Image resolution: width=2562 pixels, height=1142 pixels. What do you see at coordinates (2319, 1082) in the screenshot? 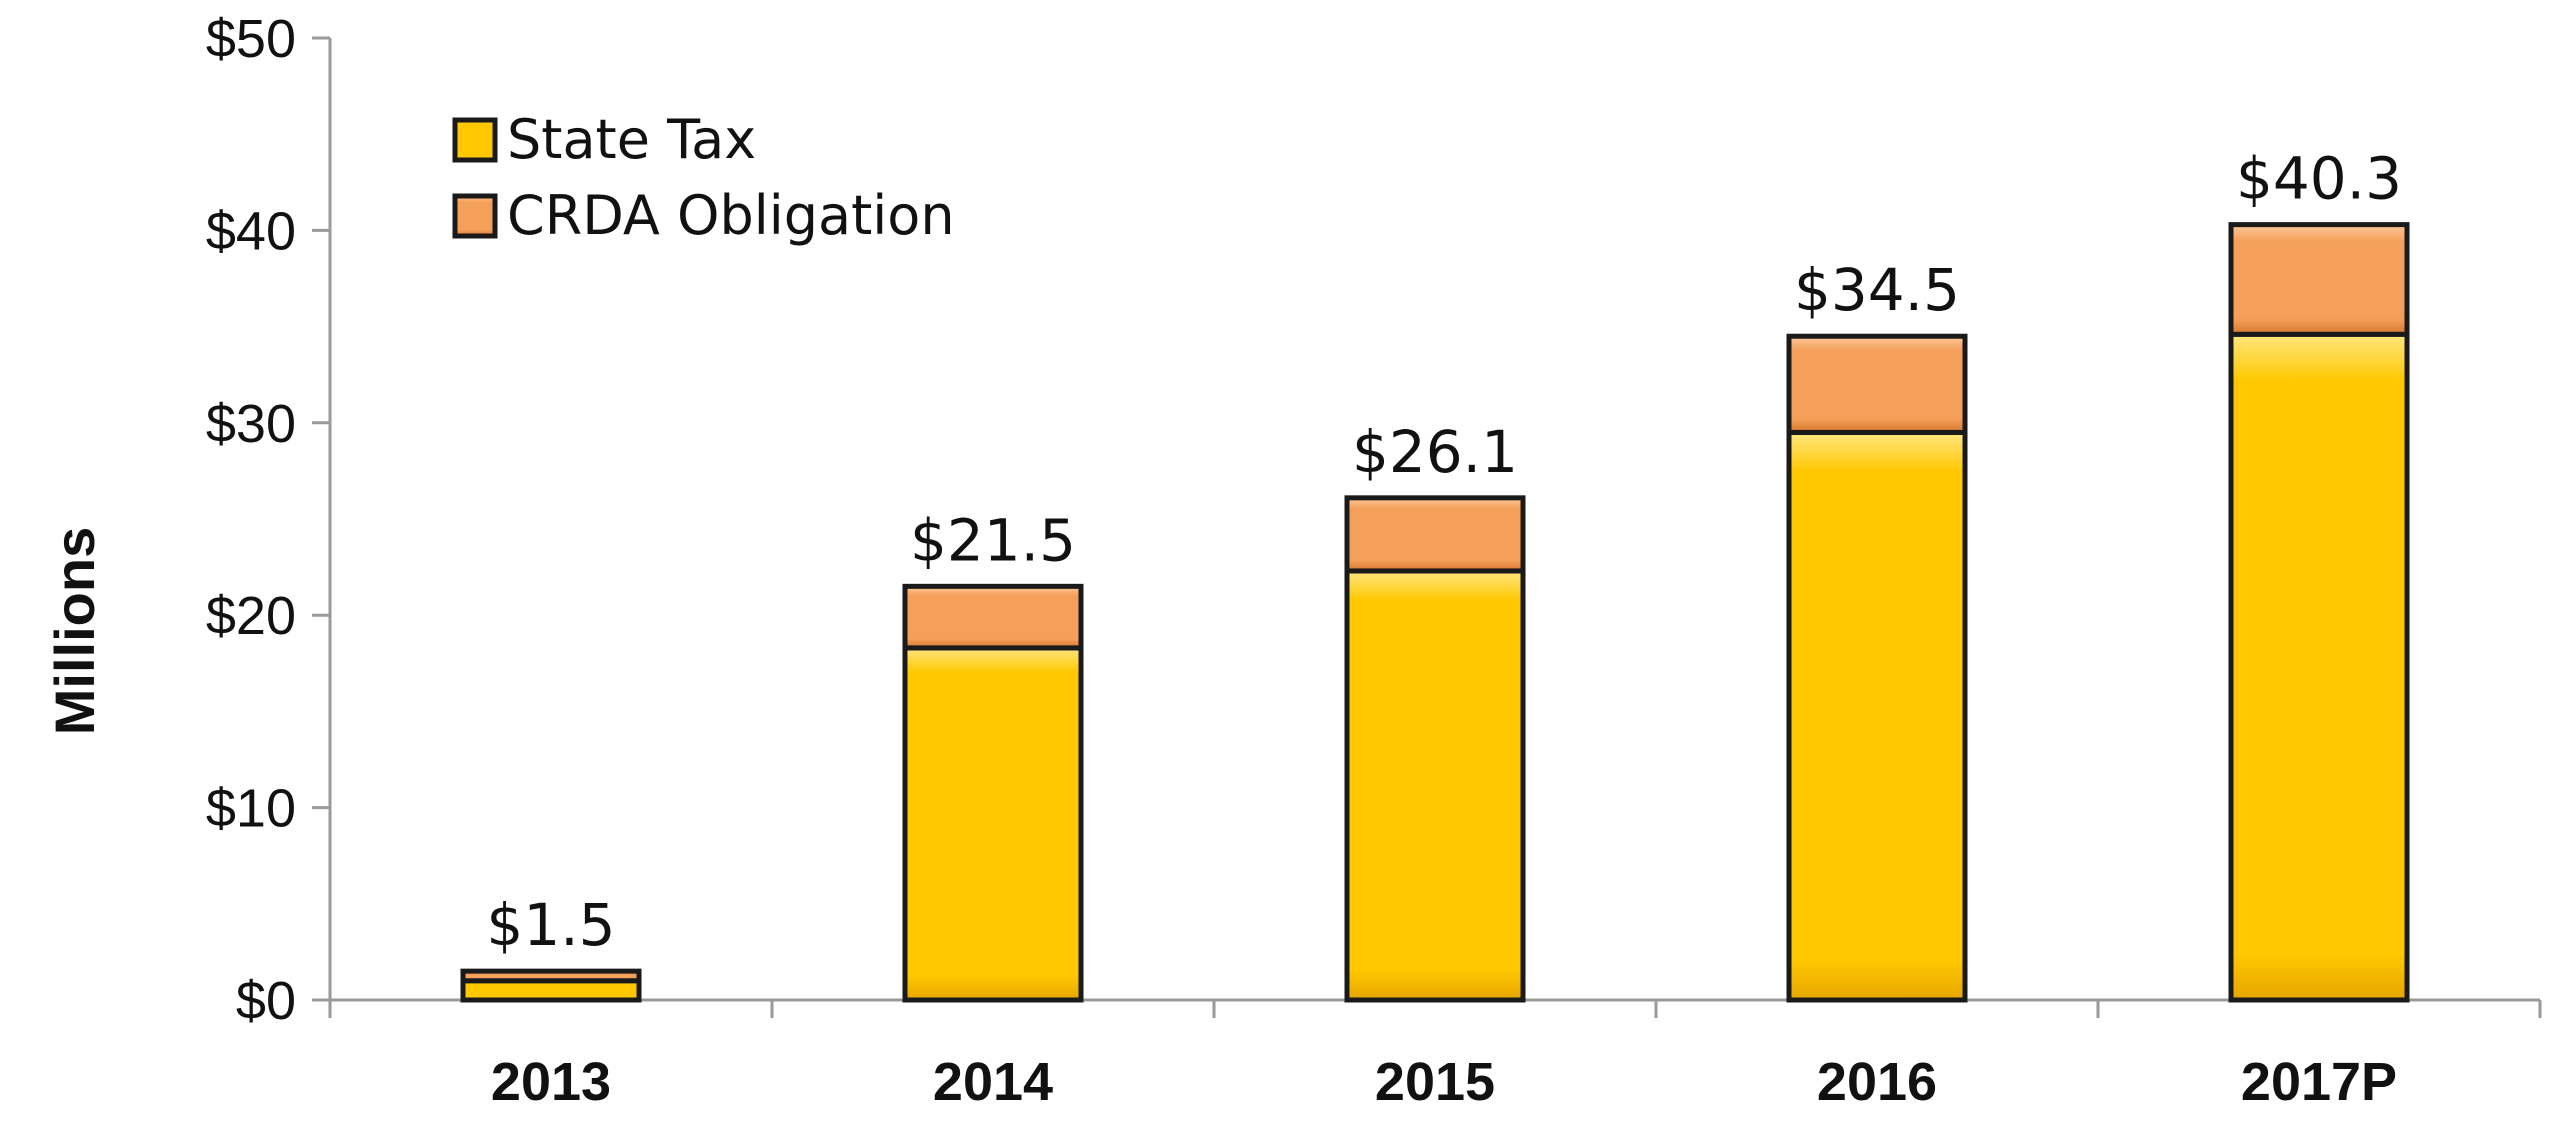
I see `x-tick-label: 2017P` at bounding box center [2319, 1082].